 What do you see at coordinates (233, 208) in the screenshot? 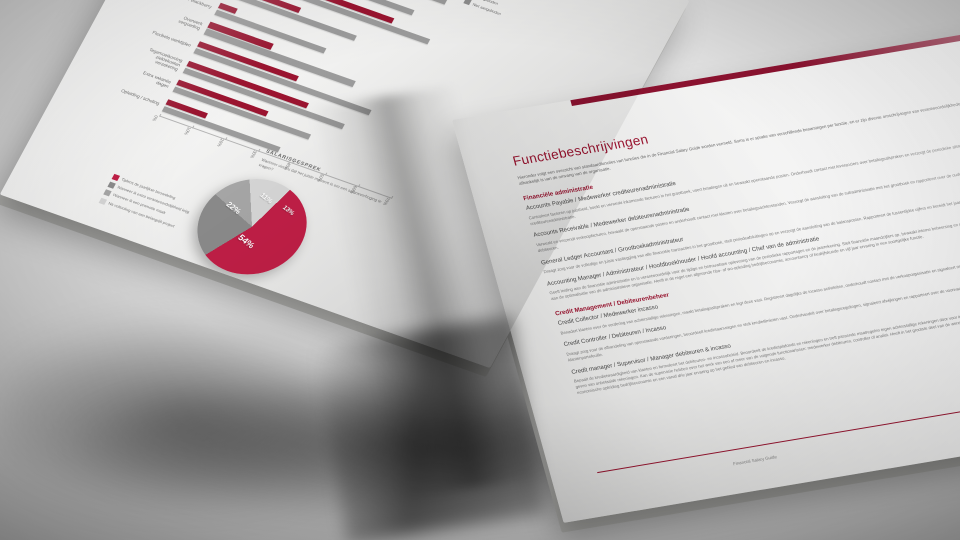
I see `pie-slice-label-2: 22%` at bounding box center [233, 208].